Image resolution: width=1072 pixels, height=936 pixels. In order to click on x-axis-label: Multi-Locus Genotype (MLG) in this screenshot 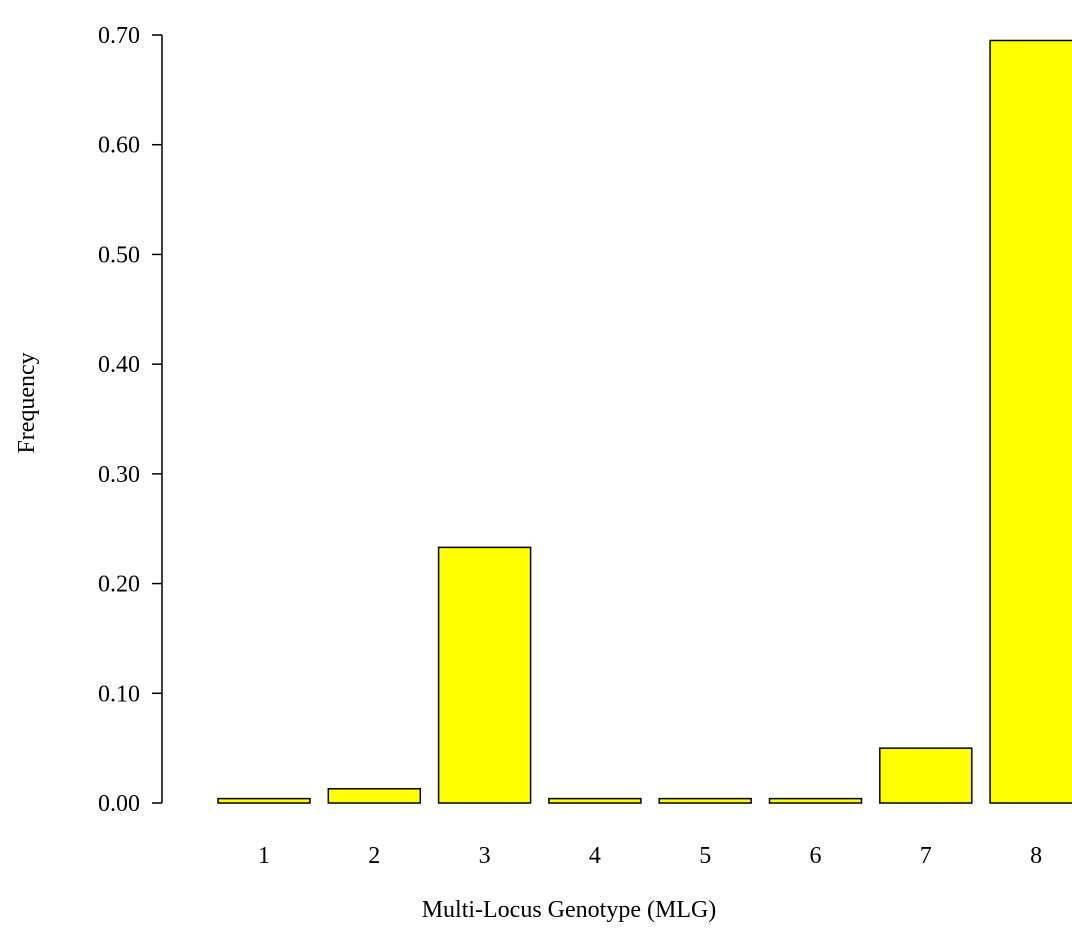, I will do `click(569, 910)`.